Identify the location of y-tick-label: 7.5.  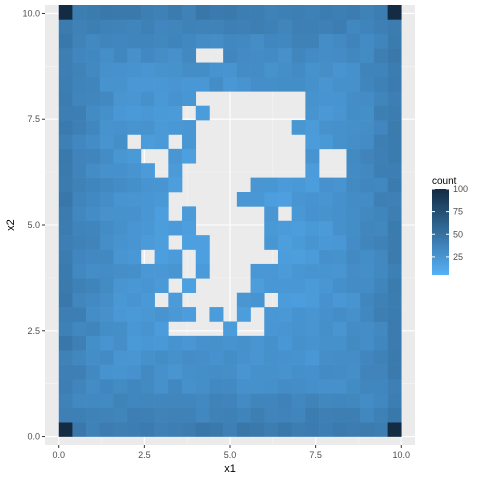
(33, 119).